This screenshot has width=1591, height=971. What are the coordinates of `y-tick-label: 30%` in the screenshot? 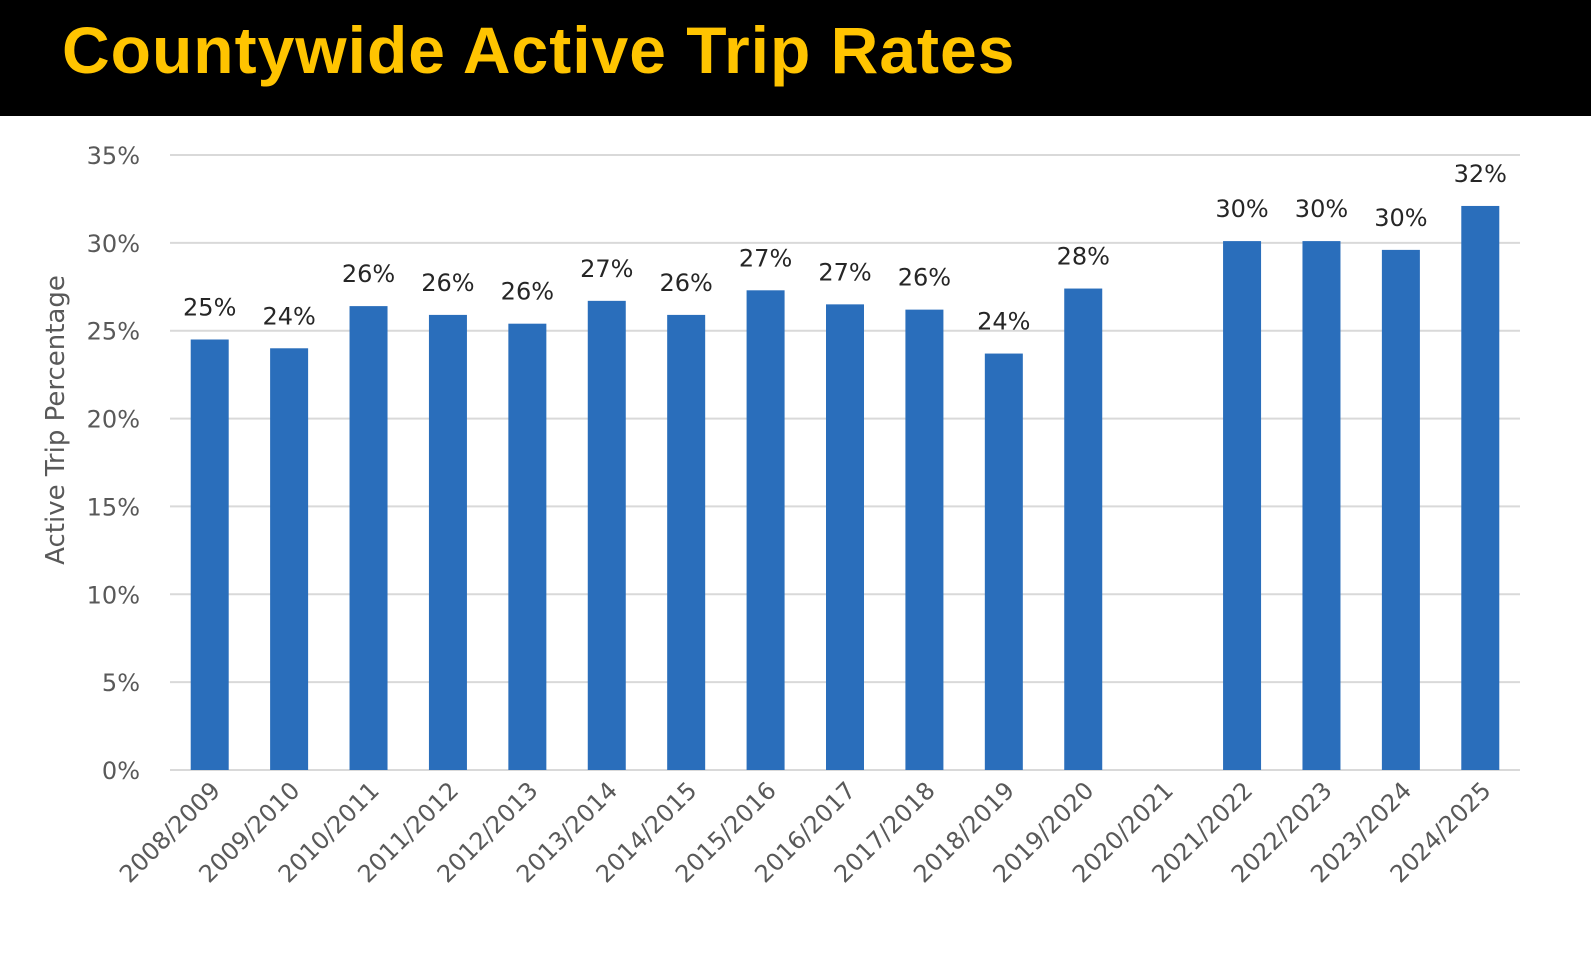 It's located at (113, 244).